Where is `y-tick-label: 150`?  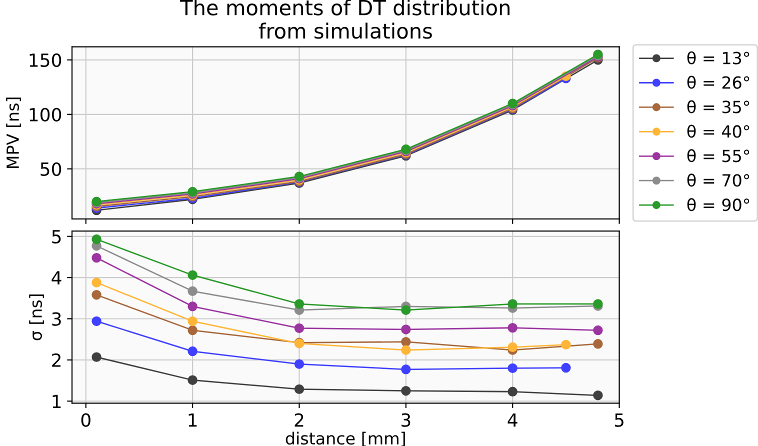 y-tick-label: 150 is located at coordinates (46, 60).